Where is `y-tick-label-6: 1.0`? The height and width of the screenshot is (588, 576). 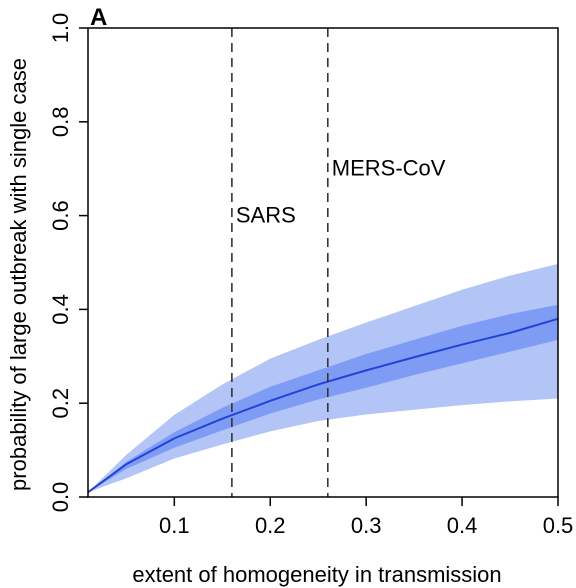 y-tick-label-6: 1.0 is located at coordinates (60, 28).